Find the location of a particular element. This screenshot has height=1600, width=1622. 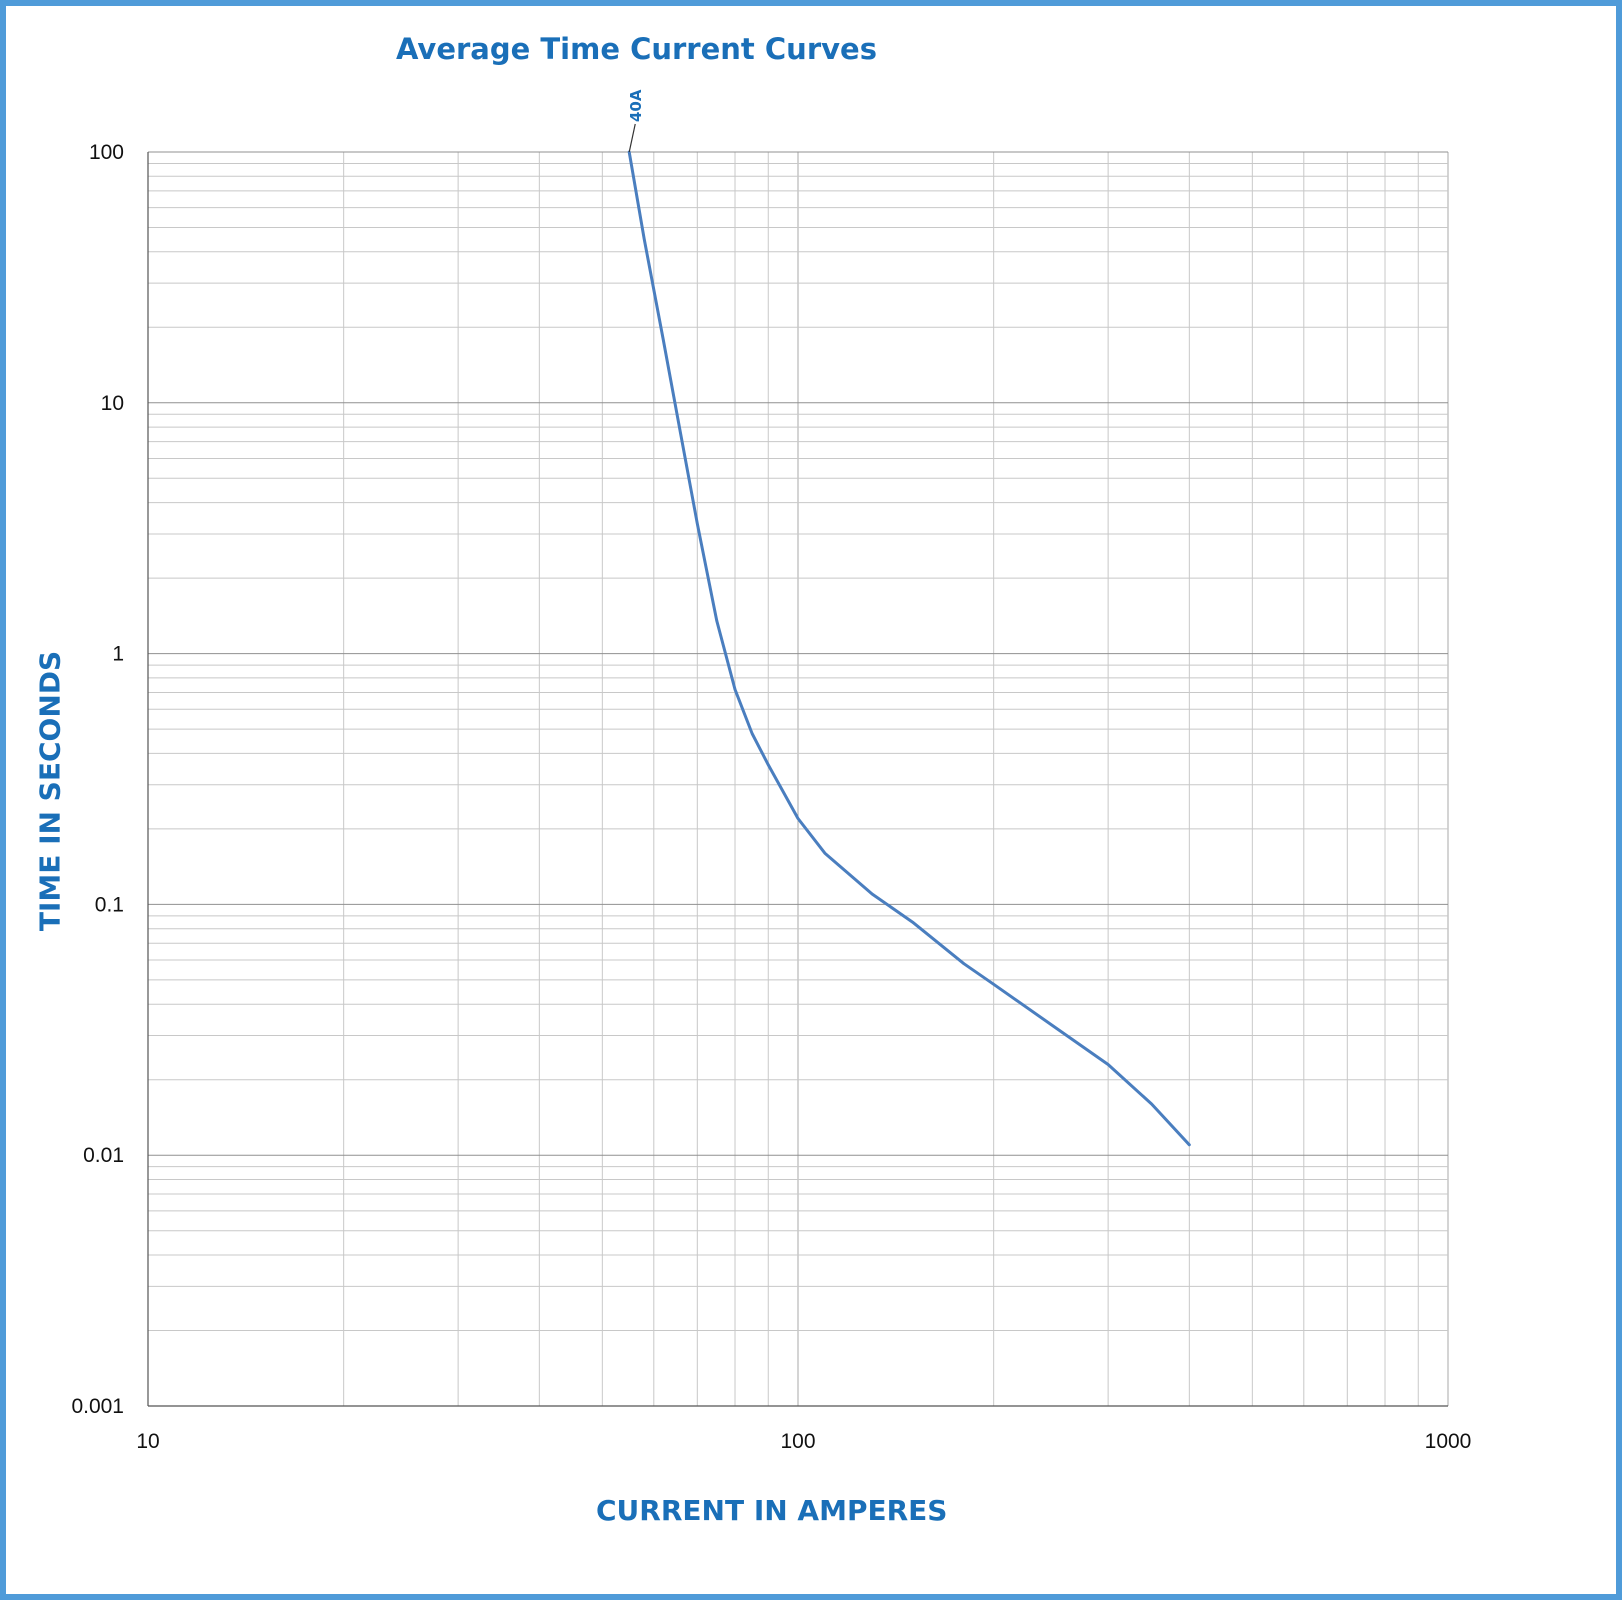

y-tick-label: 0.001 is located at coordinates (97, 1406).